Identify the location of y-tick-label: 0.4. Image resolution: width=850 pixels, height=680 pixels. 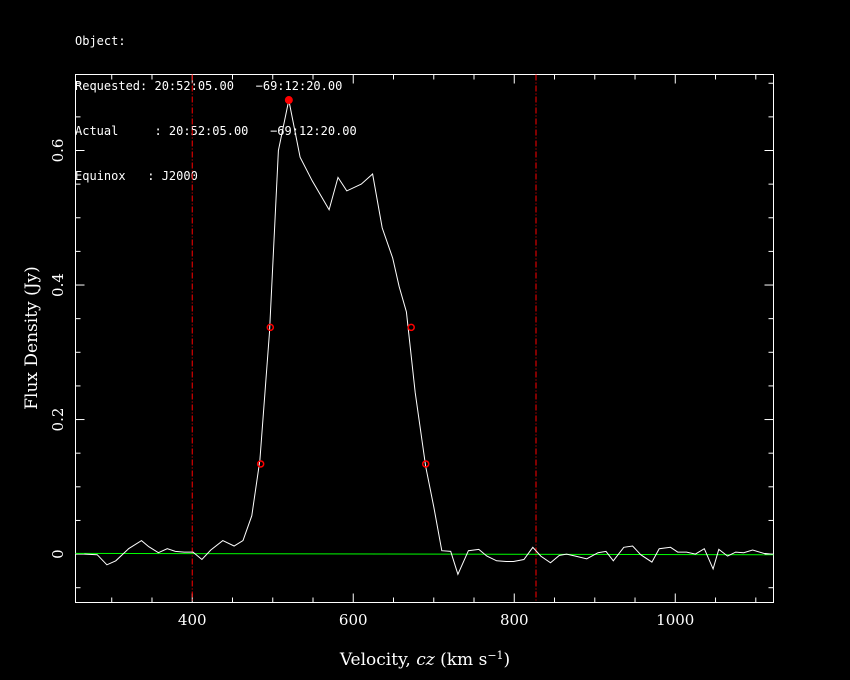
(58, 285).